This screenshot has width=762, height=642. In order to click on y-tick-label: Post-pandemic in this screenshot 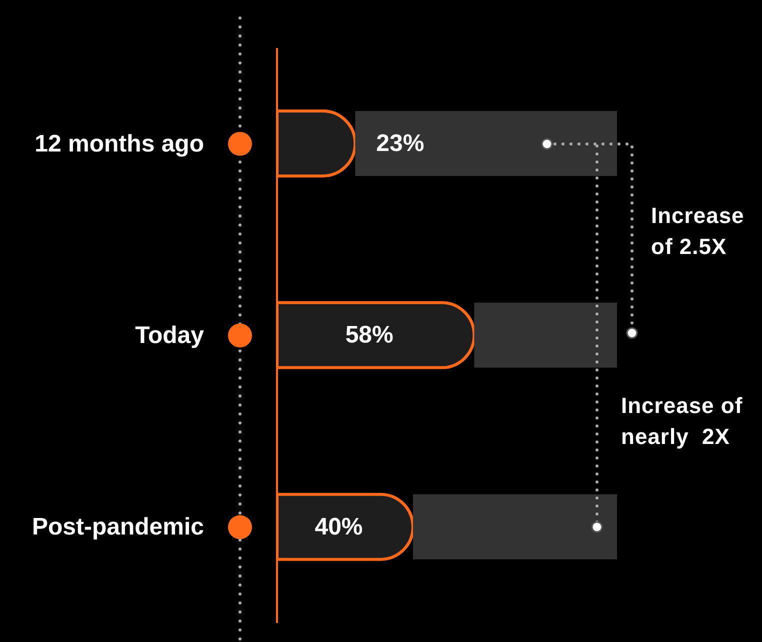, I will do `click(118, 527)`.